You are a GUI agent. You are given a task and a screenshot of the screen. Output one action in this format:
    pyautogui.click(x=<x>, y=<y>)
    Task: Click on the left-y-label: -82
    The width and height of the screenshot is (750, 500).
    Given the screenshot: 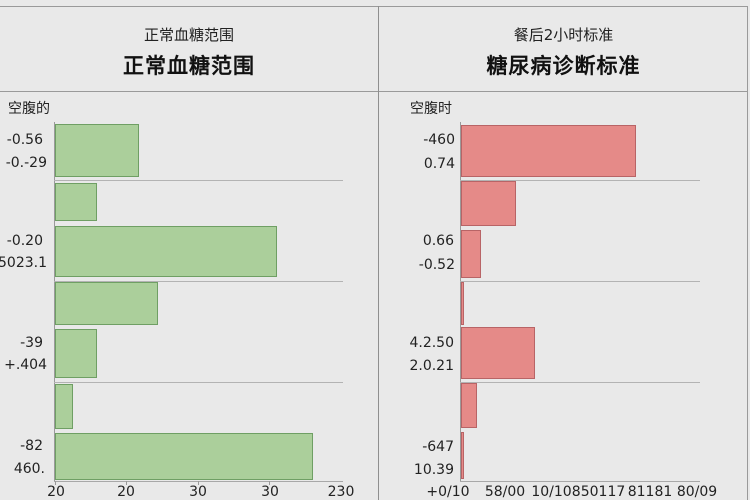 What is the action you would take?
    pyautogui.click(x=31, y=446)
    